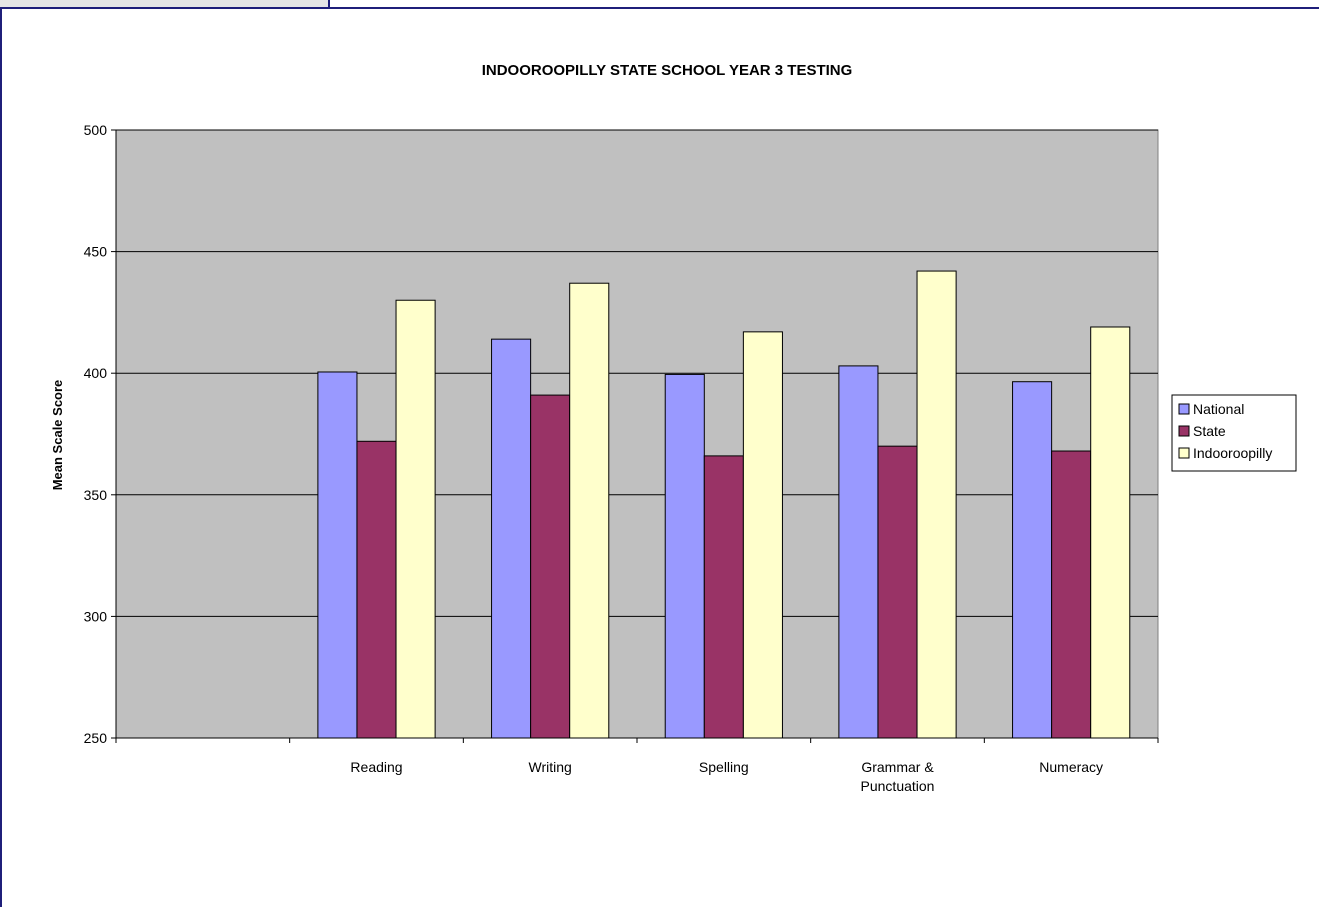 The image size is (1319, 907). What do you see at coordinates (376, 767) in the screenshot?
I see `x-tick-label: Reading` at bounding box center [376, 767].